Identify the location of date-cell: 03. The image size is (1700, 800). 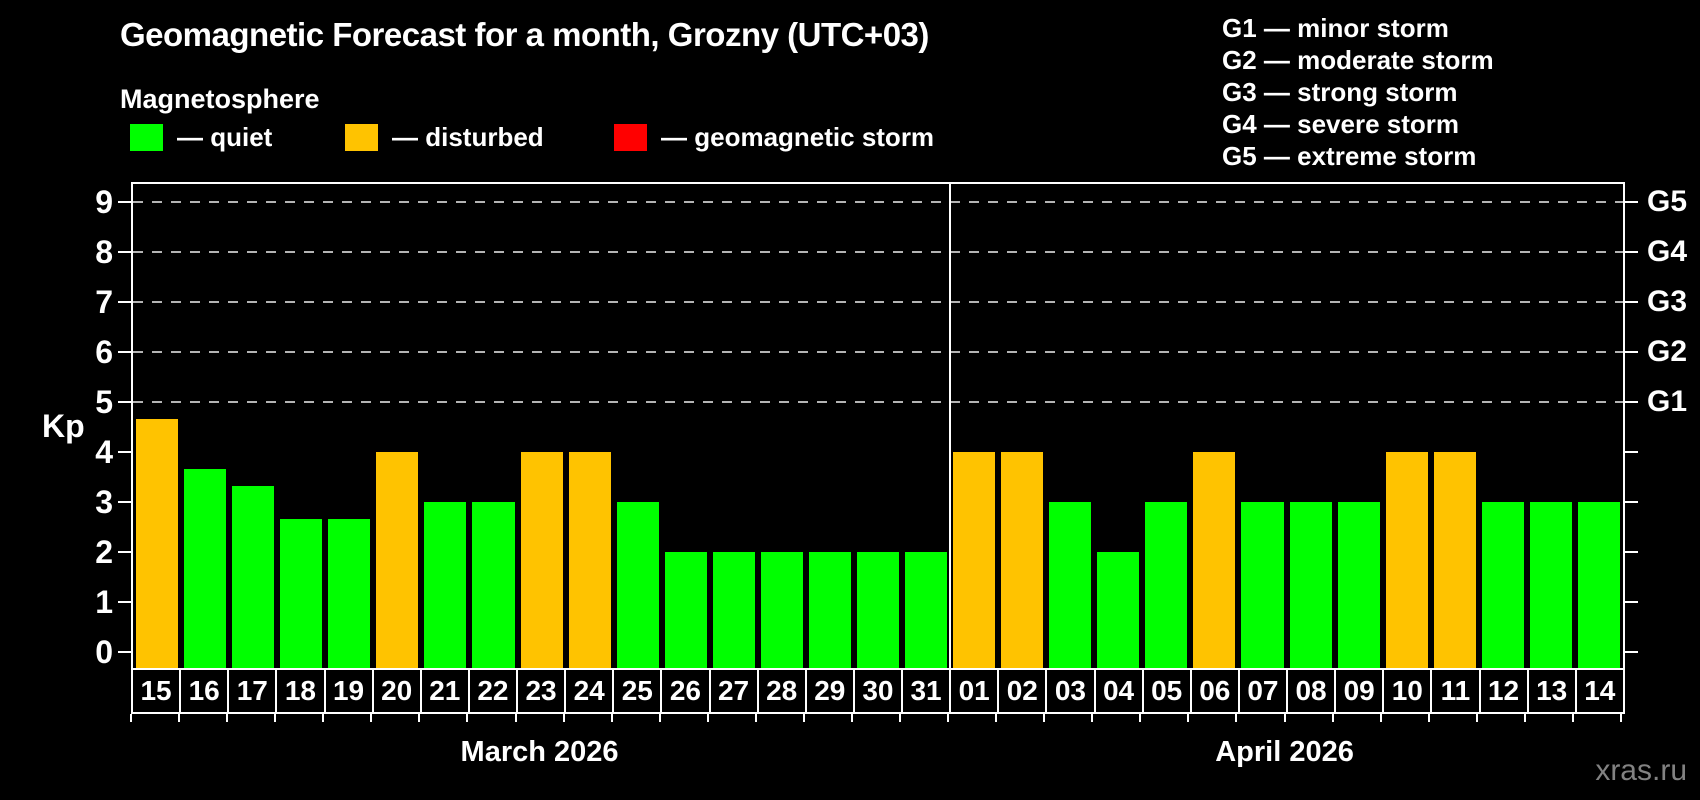
(1071, 691).